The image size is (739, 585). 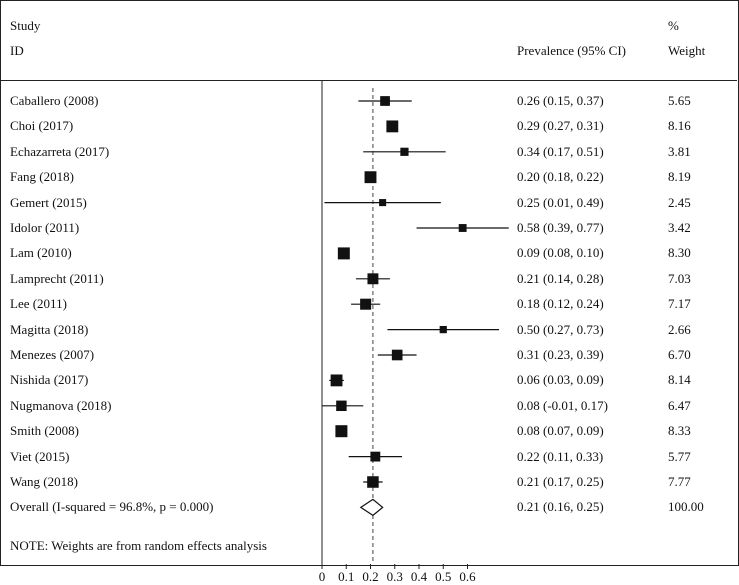 What do you see at coordinates (679, 202) in the screenshot?
I see `study-weight-text: 2.45` at bounding box center [679, 202].